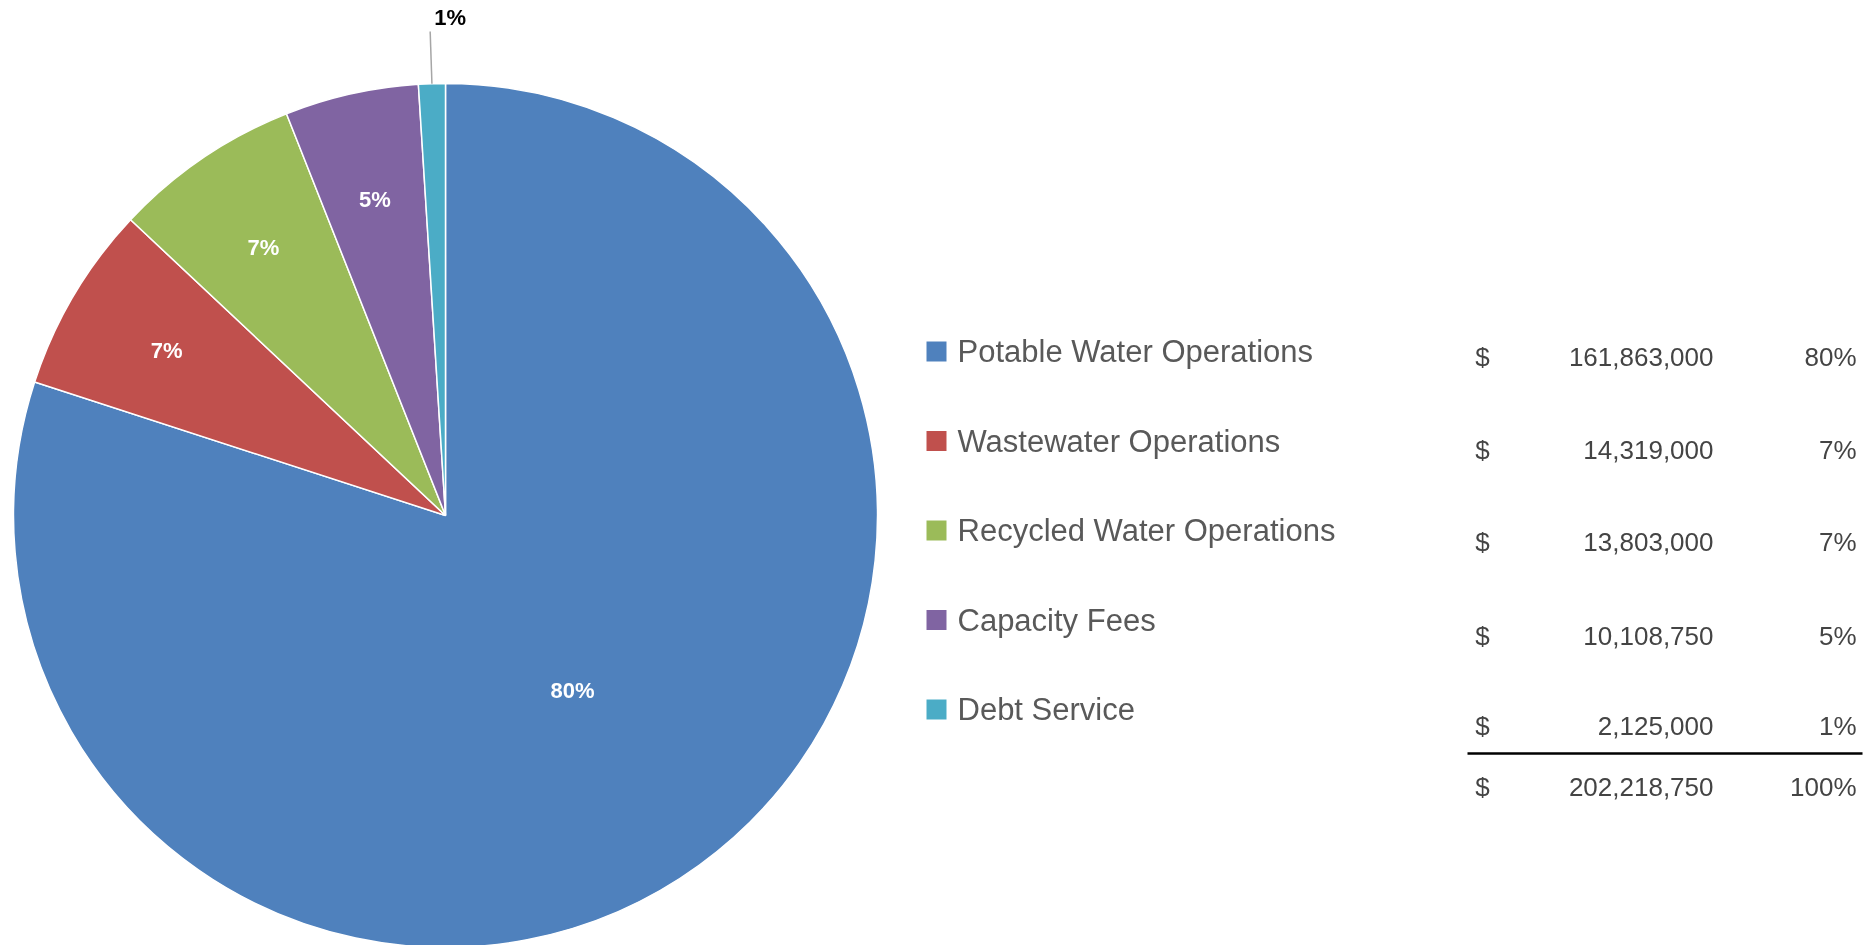 This screenshot has width=1873, height=945. What do you see at coordinates (1046, 709) in the screenshot?
I see `legend-label: Debt Service` at bounding box center [1046, 709].